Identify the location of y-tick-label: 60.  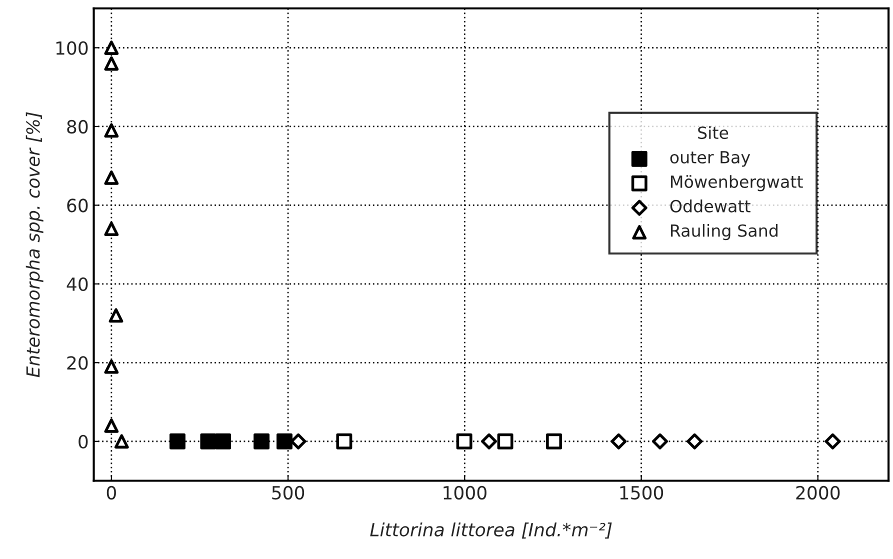
(77, 205).